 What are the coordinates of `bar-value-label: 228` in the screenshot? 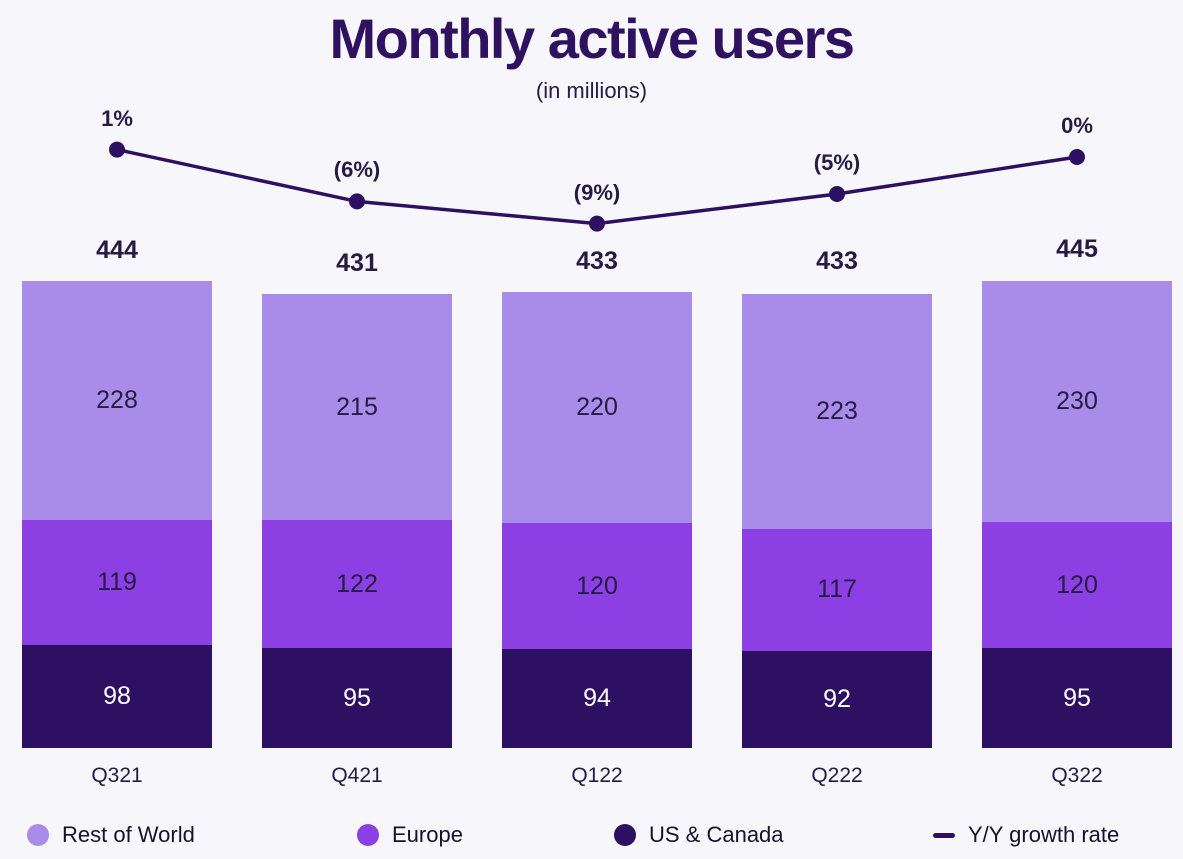 It's located at (117, 399).